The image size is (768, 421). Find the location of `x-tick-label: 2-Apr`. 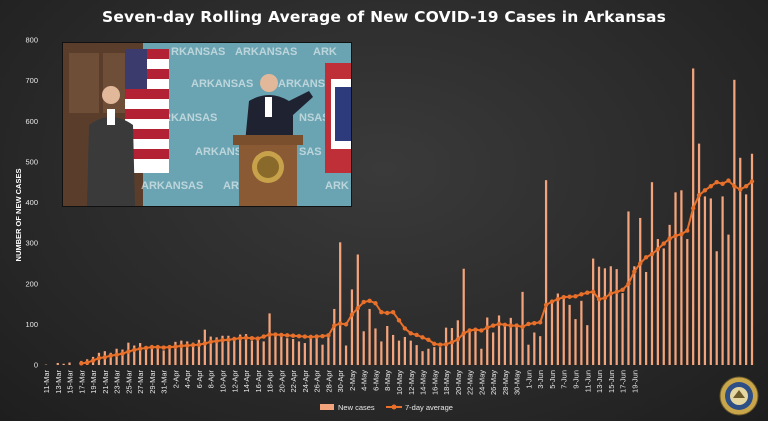

x-tick-label: 2-Apr is located at coordinates (175, 379).